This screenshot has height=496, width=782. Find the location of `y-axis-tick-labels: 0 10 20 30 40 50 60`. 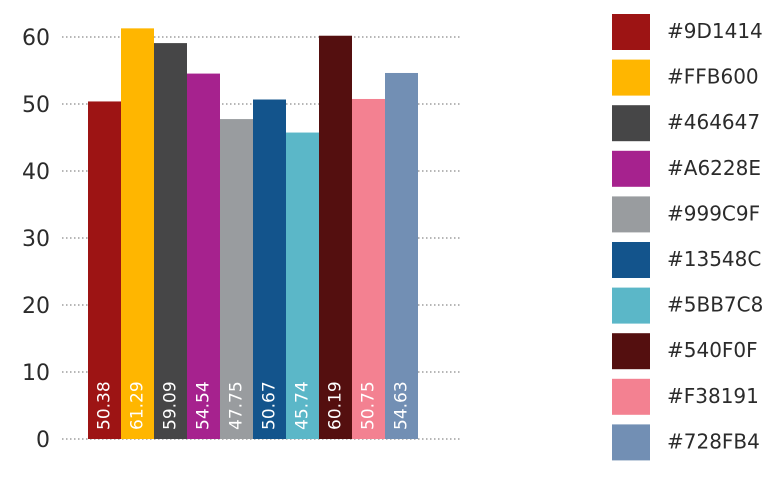

y-axis-tick-labels: 0 10 20 30 40 50 60 is located at coordinates (36, 239).